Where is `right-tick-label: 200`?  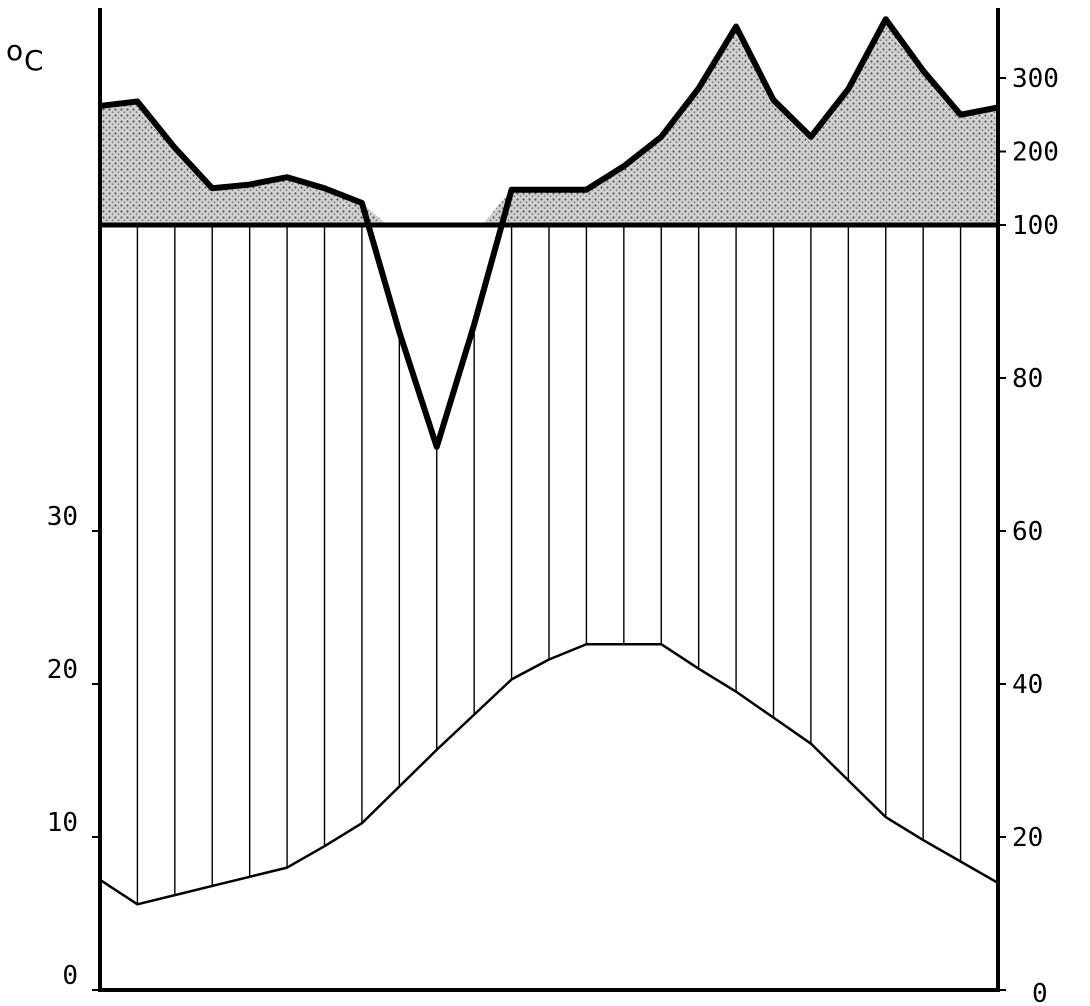
right-tick-label: 200 is located at coordinates (1035, 153).